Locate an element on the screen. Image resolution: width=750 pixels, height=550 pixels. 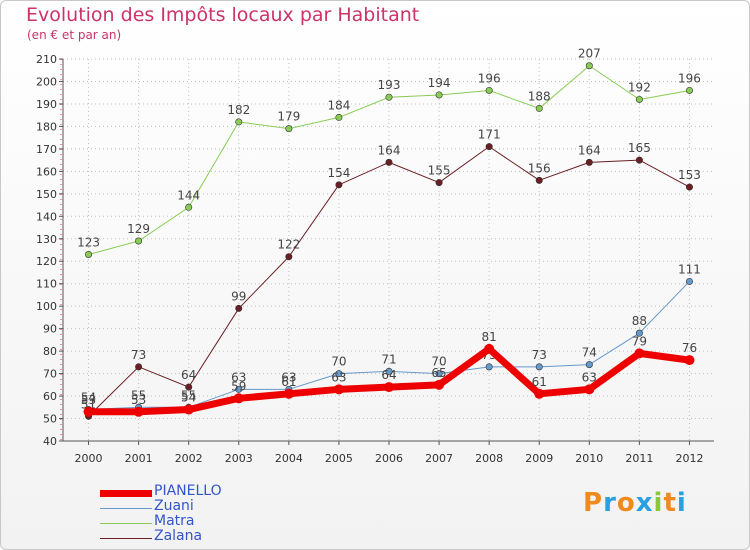
legend-label-pianello: PIANELLO is located at coordinates (188, 491).